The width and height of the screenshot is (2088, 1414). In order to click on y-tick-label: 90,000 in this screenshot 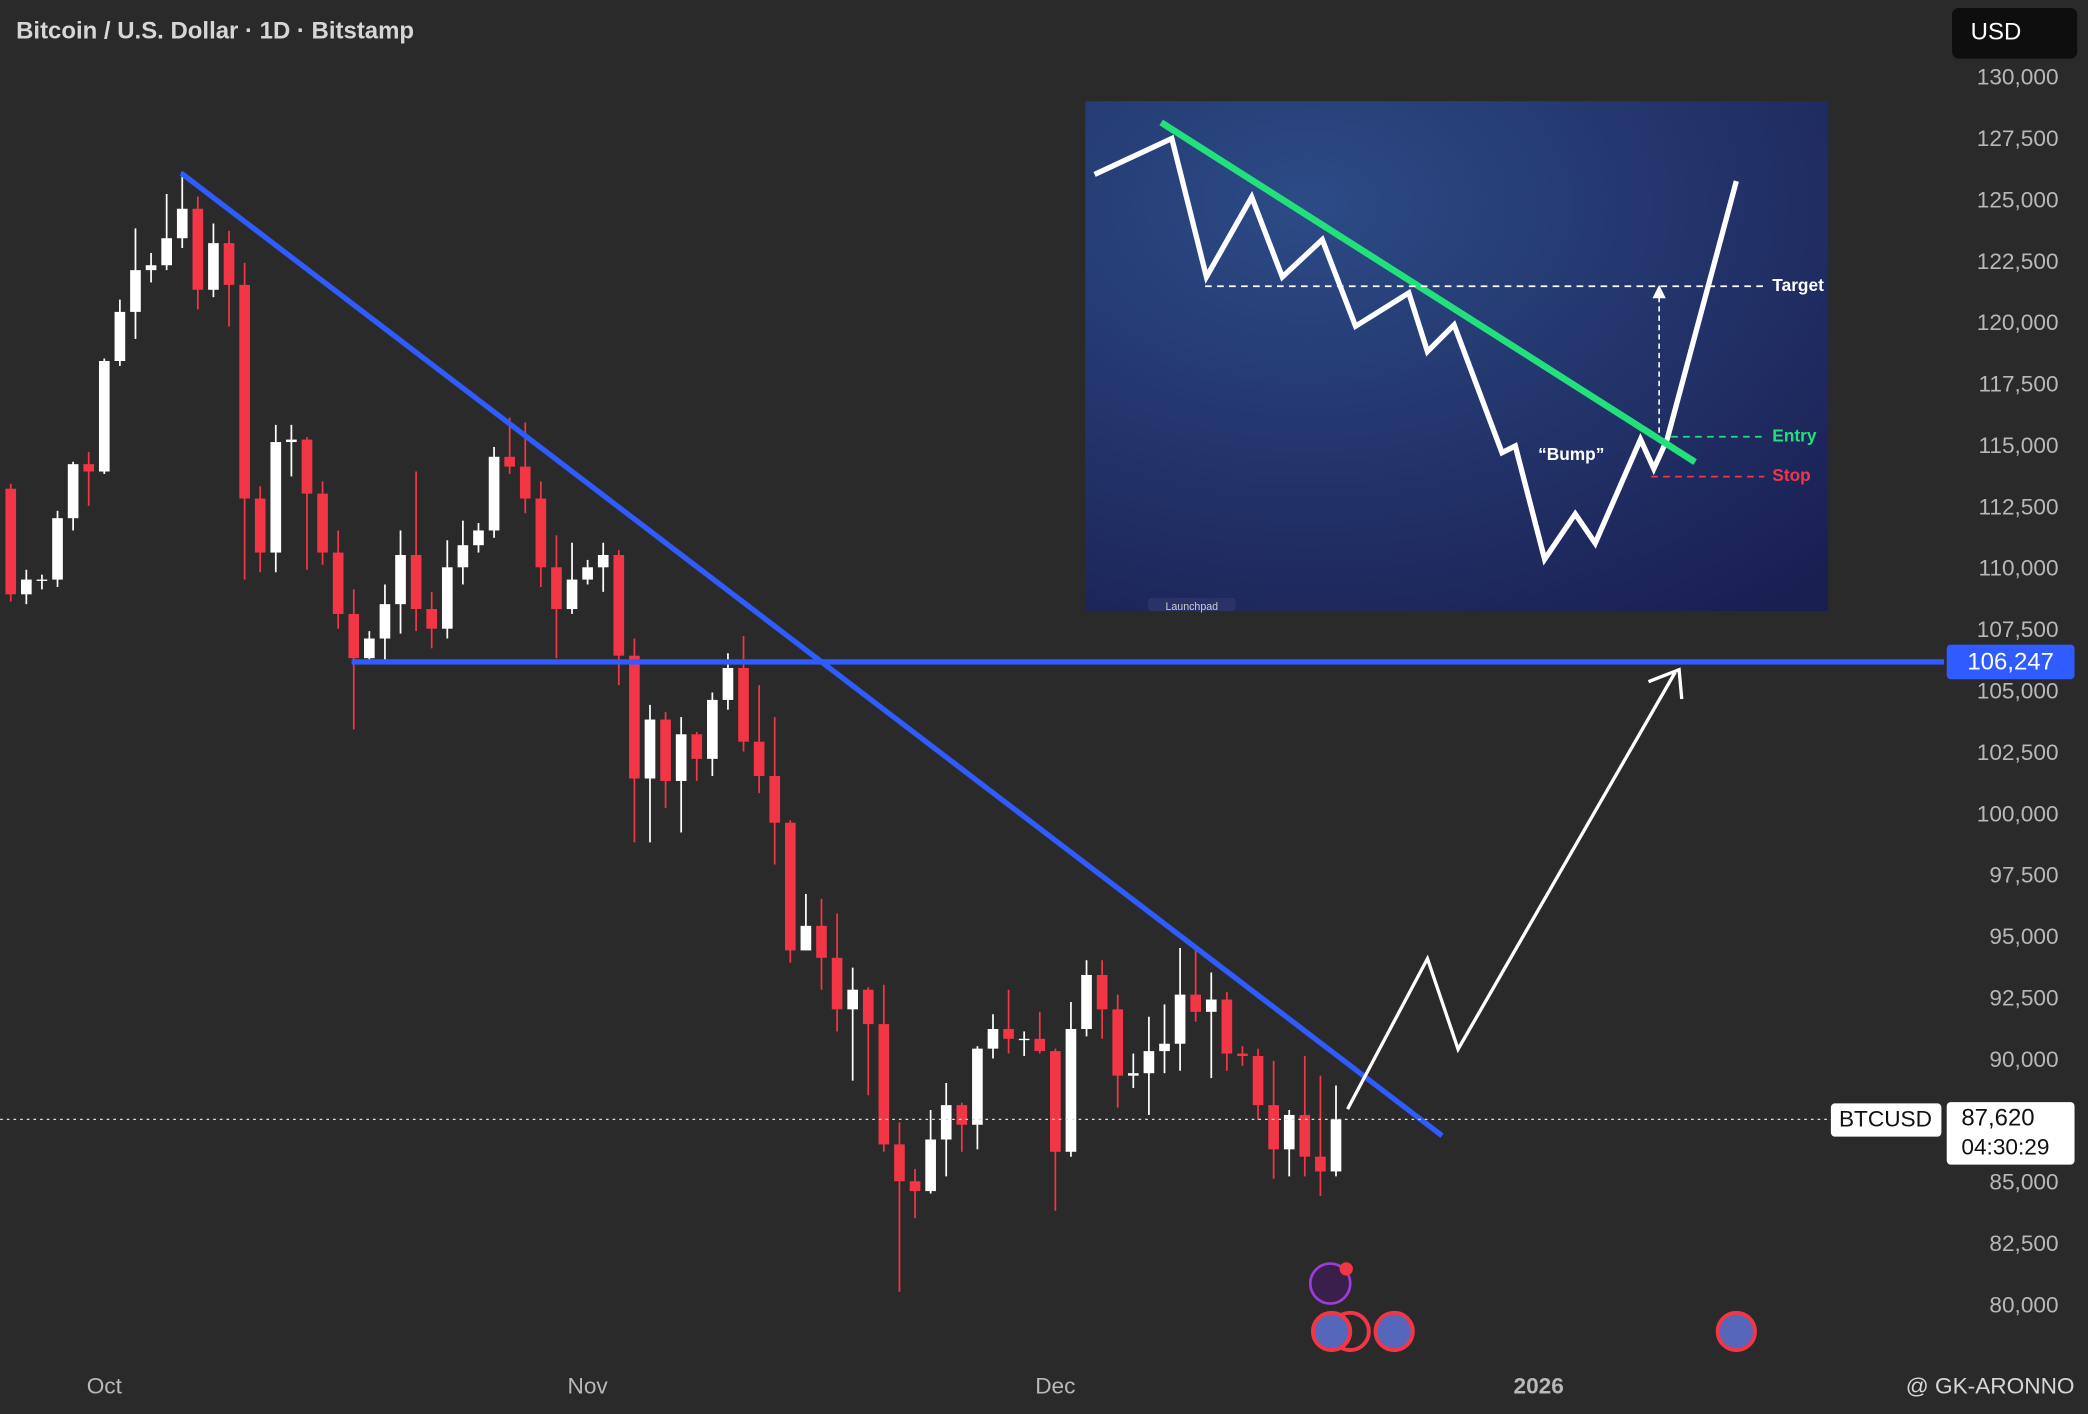, I will do `click(2023, 1059)`.